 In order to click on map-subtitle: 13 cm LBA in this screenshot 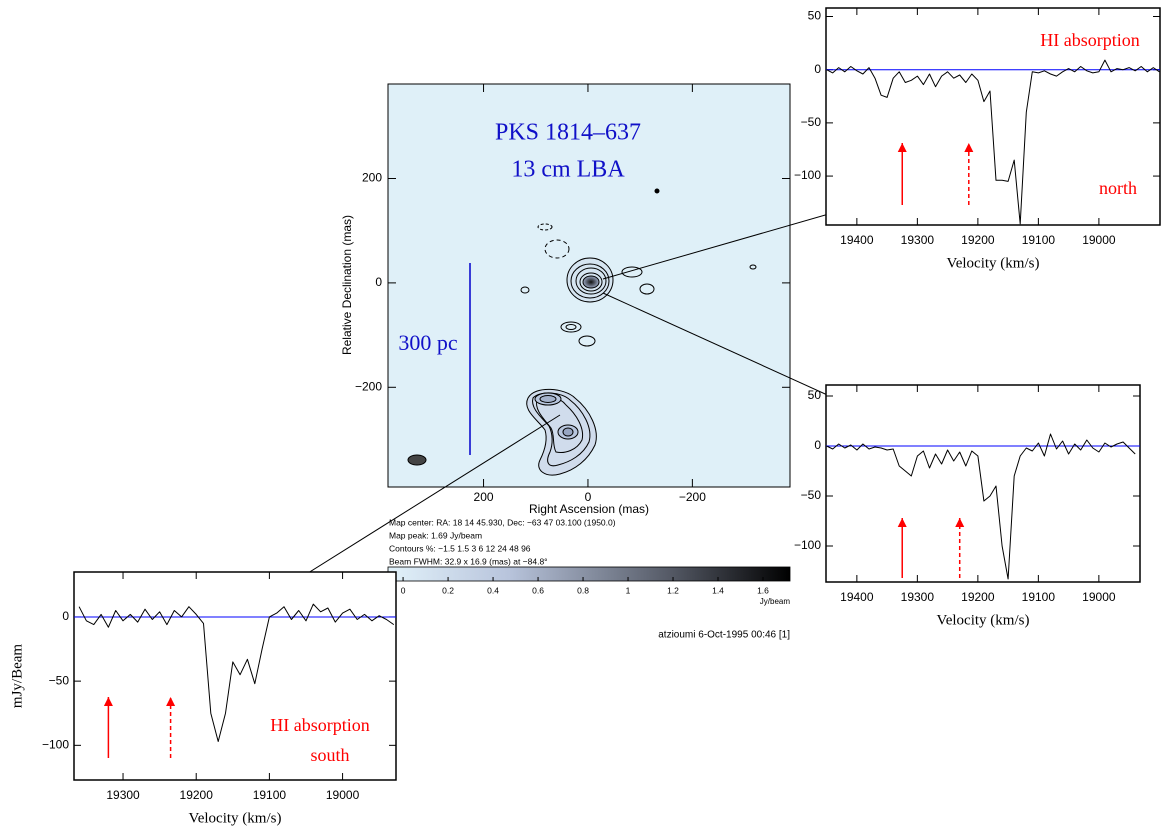, I will do `click(568, 170)`.